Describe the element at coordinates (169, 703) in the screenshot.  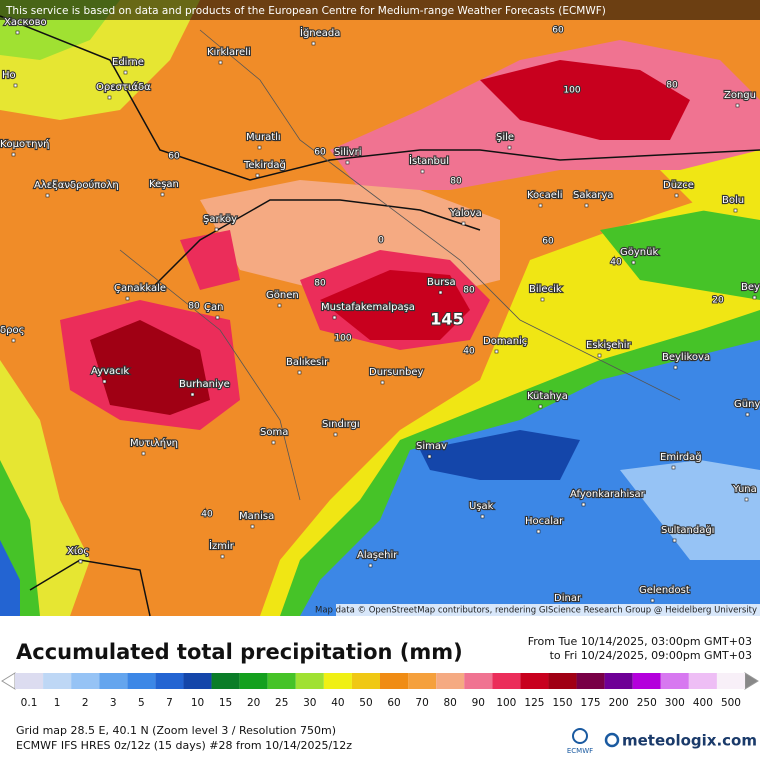
I see `legend-label: 7` at that location.